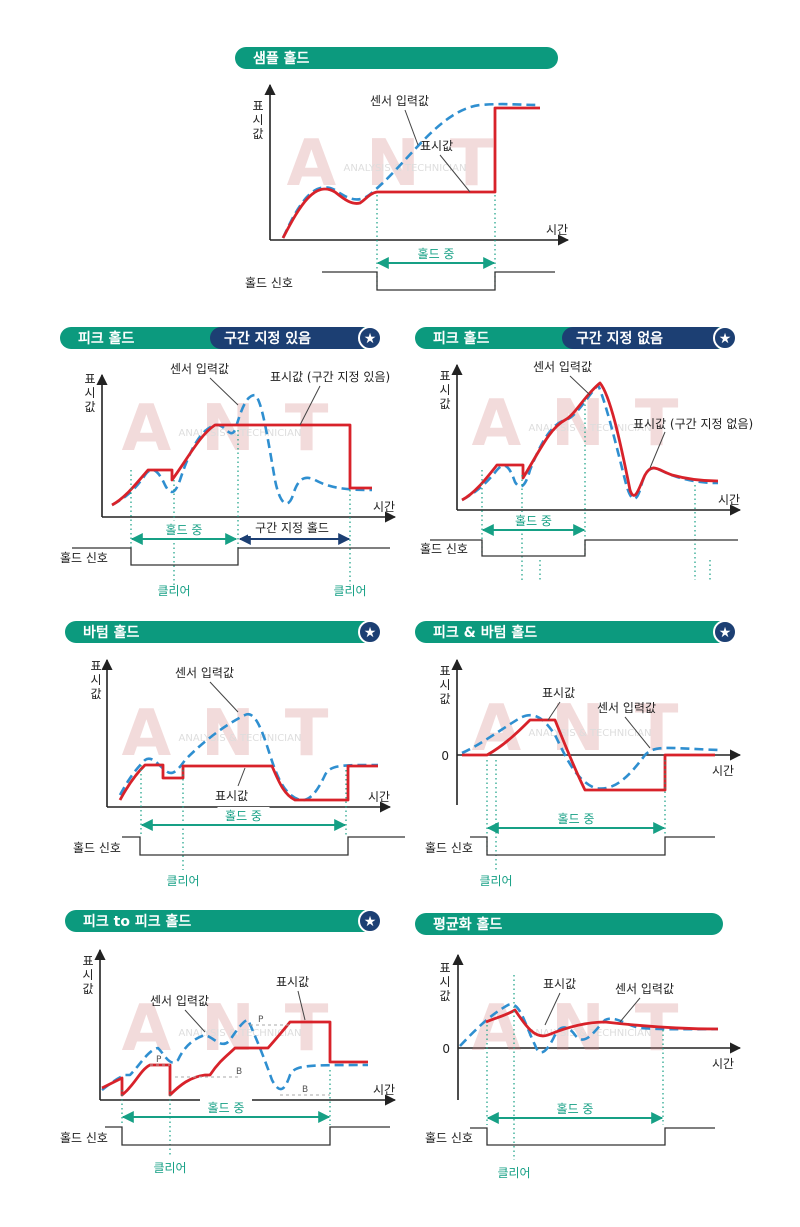 The image size is (800, 1227). I want to click on panel-header: 샘플 홀드, so click(396, 58).